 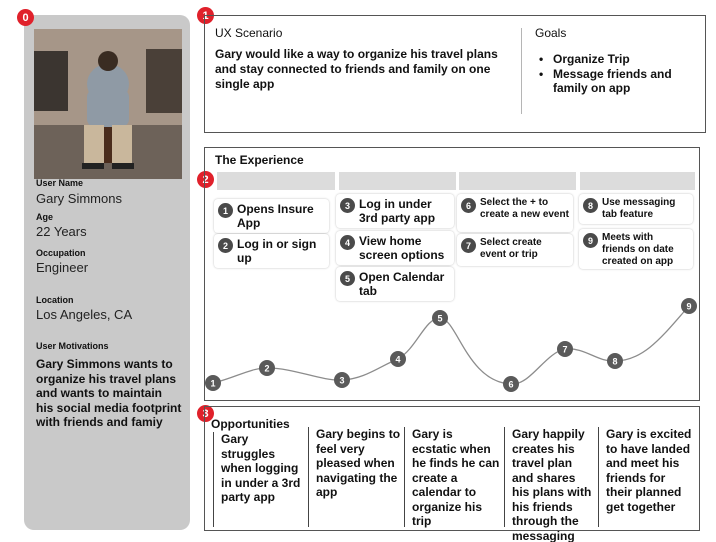 I want to click on scenario-divider, so click(x=521, y=71).